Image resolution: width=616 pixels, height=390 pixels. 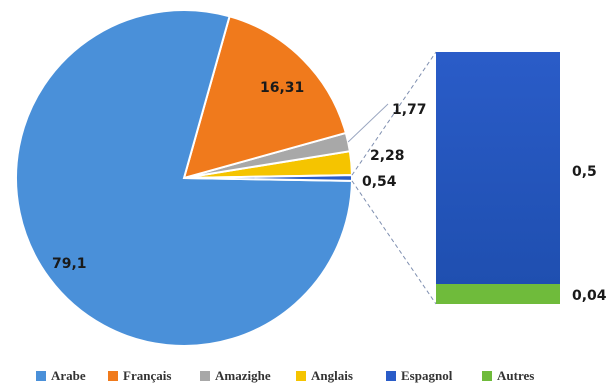 What do you see at coordinates (409, 110) in the screenshot?
I see `data-label-amazighe: 1,77` at bounding box center [409, 110].